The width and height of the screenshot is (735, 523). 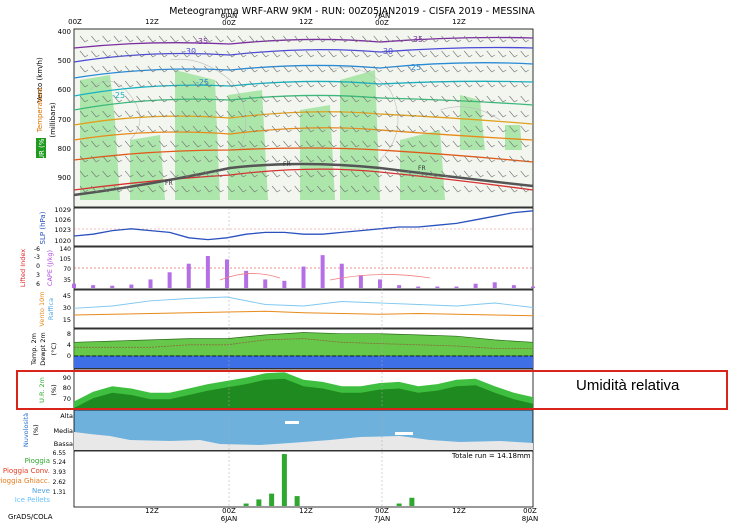 What do you see at coordinates (67, 280) in the screenshot?
I see `cape-ytick: 35` at bounding box center [67, 280].